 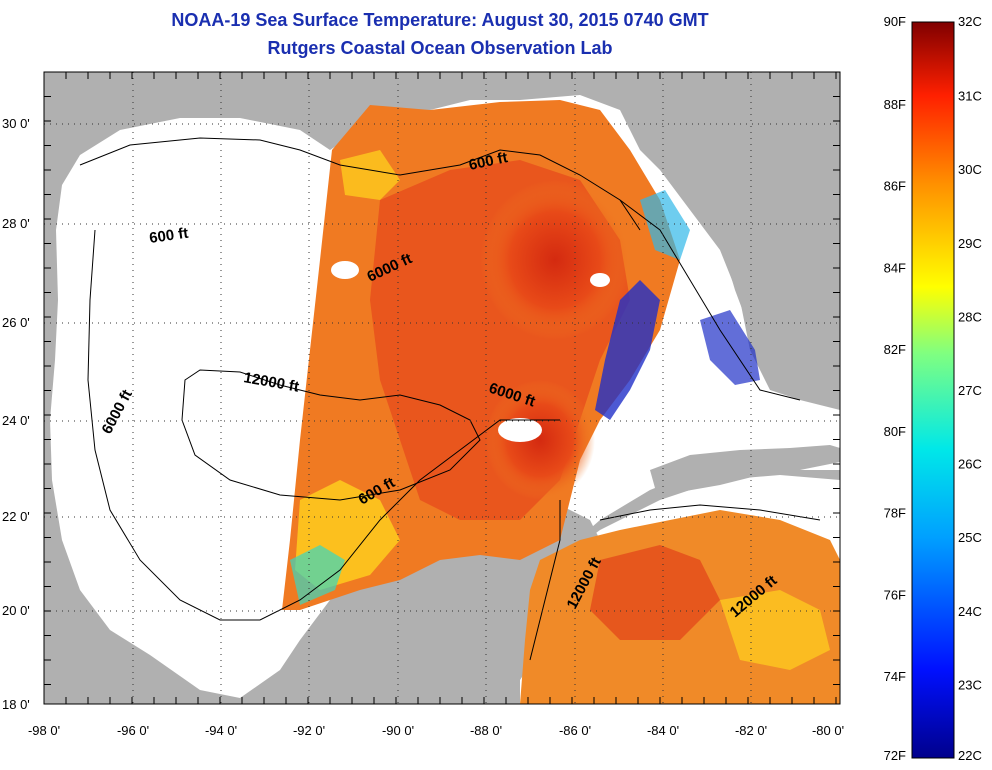 What do you see at coordinates (970, 464) in the screenshot?
I see `colorbar-c-label: 26C` at bounding box center [970, 464].